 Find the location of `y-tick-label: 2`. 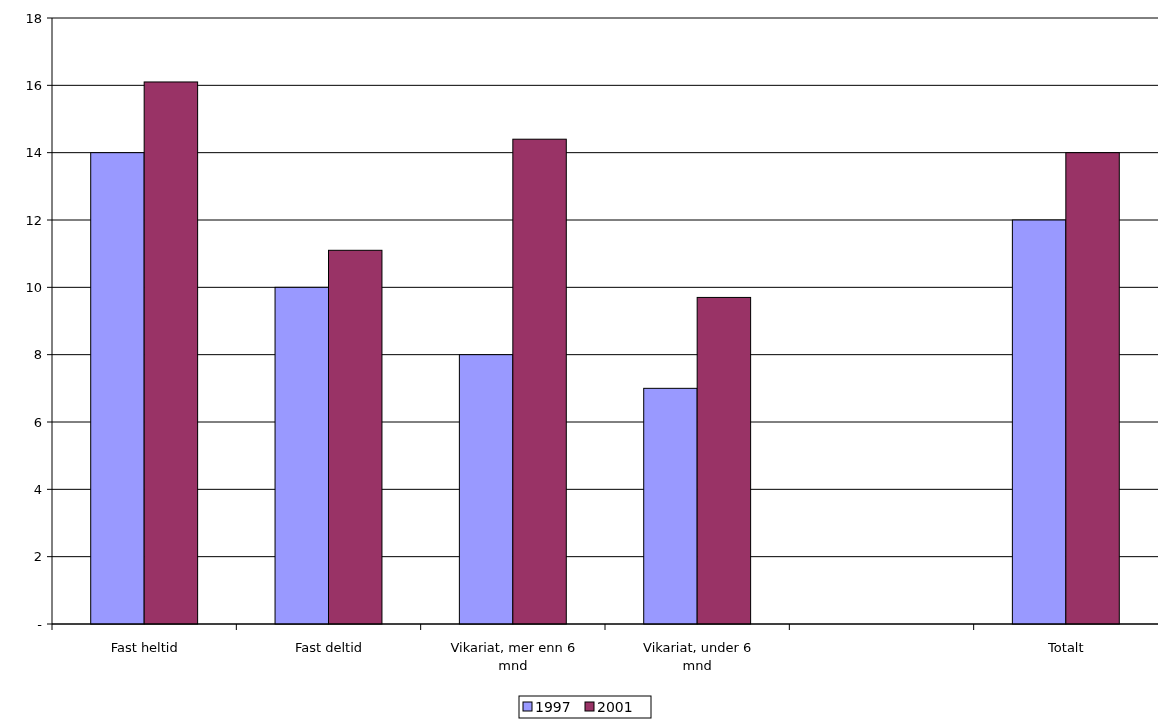

y-tick-label: 2 is located at coordinates (37, 557).